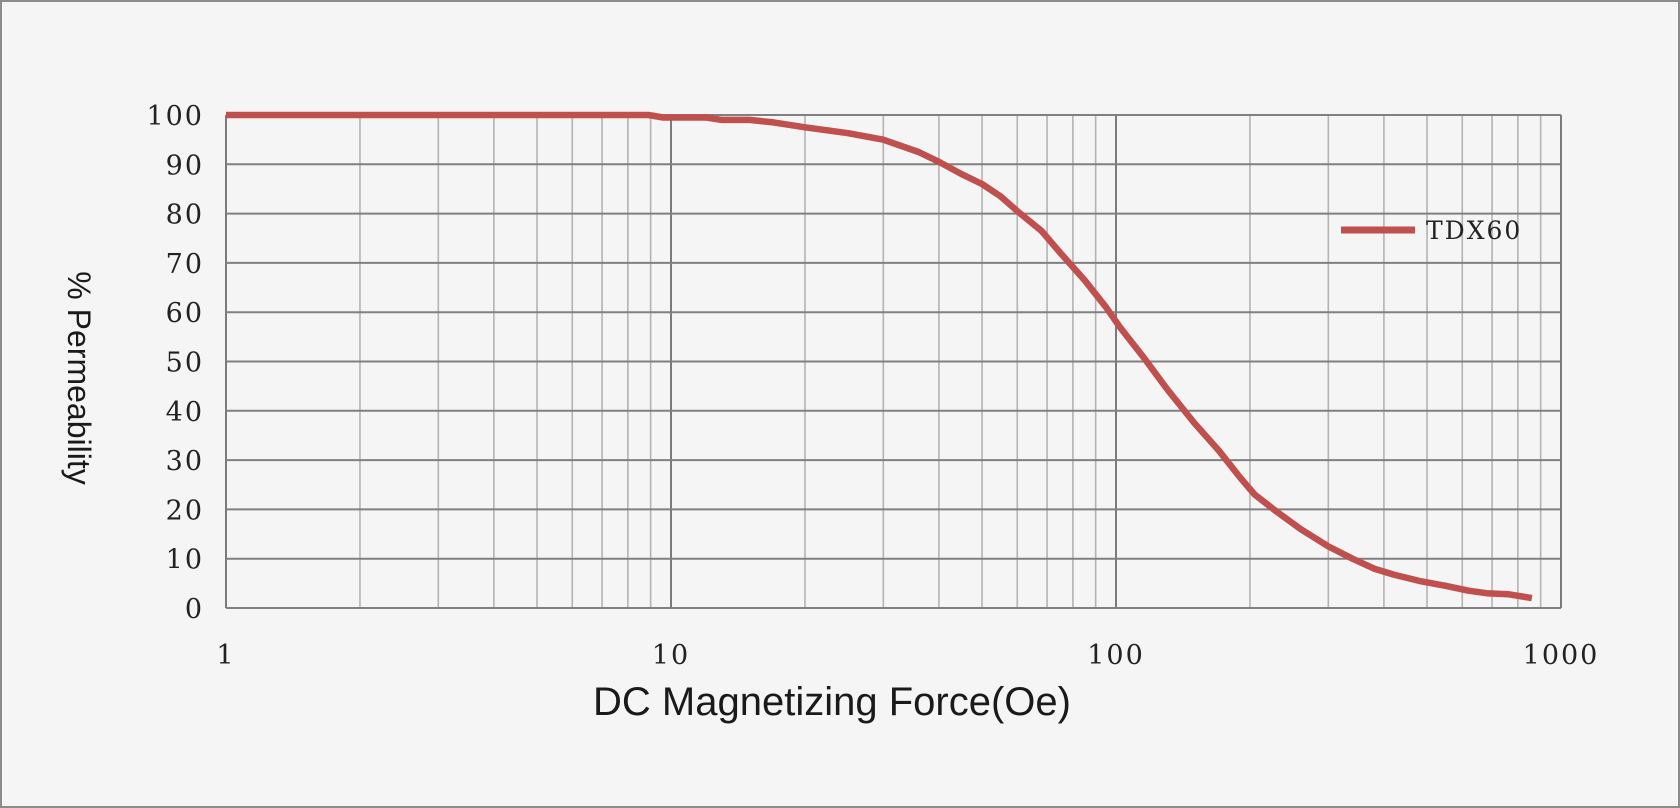 This screenshot has height=808, width=1680. I want to click on x-tick-label: 1000, so click(1561, 655).